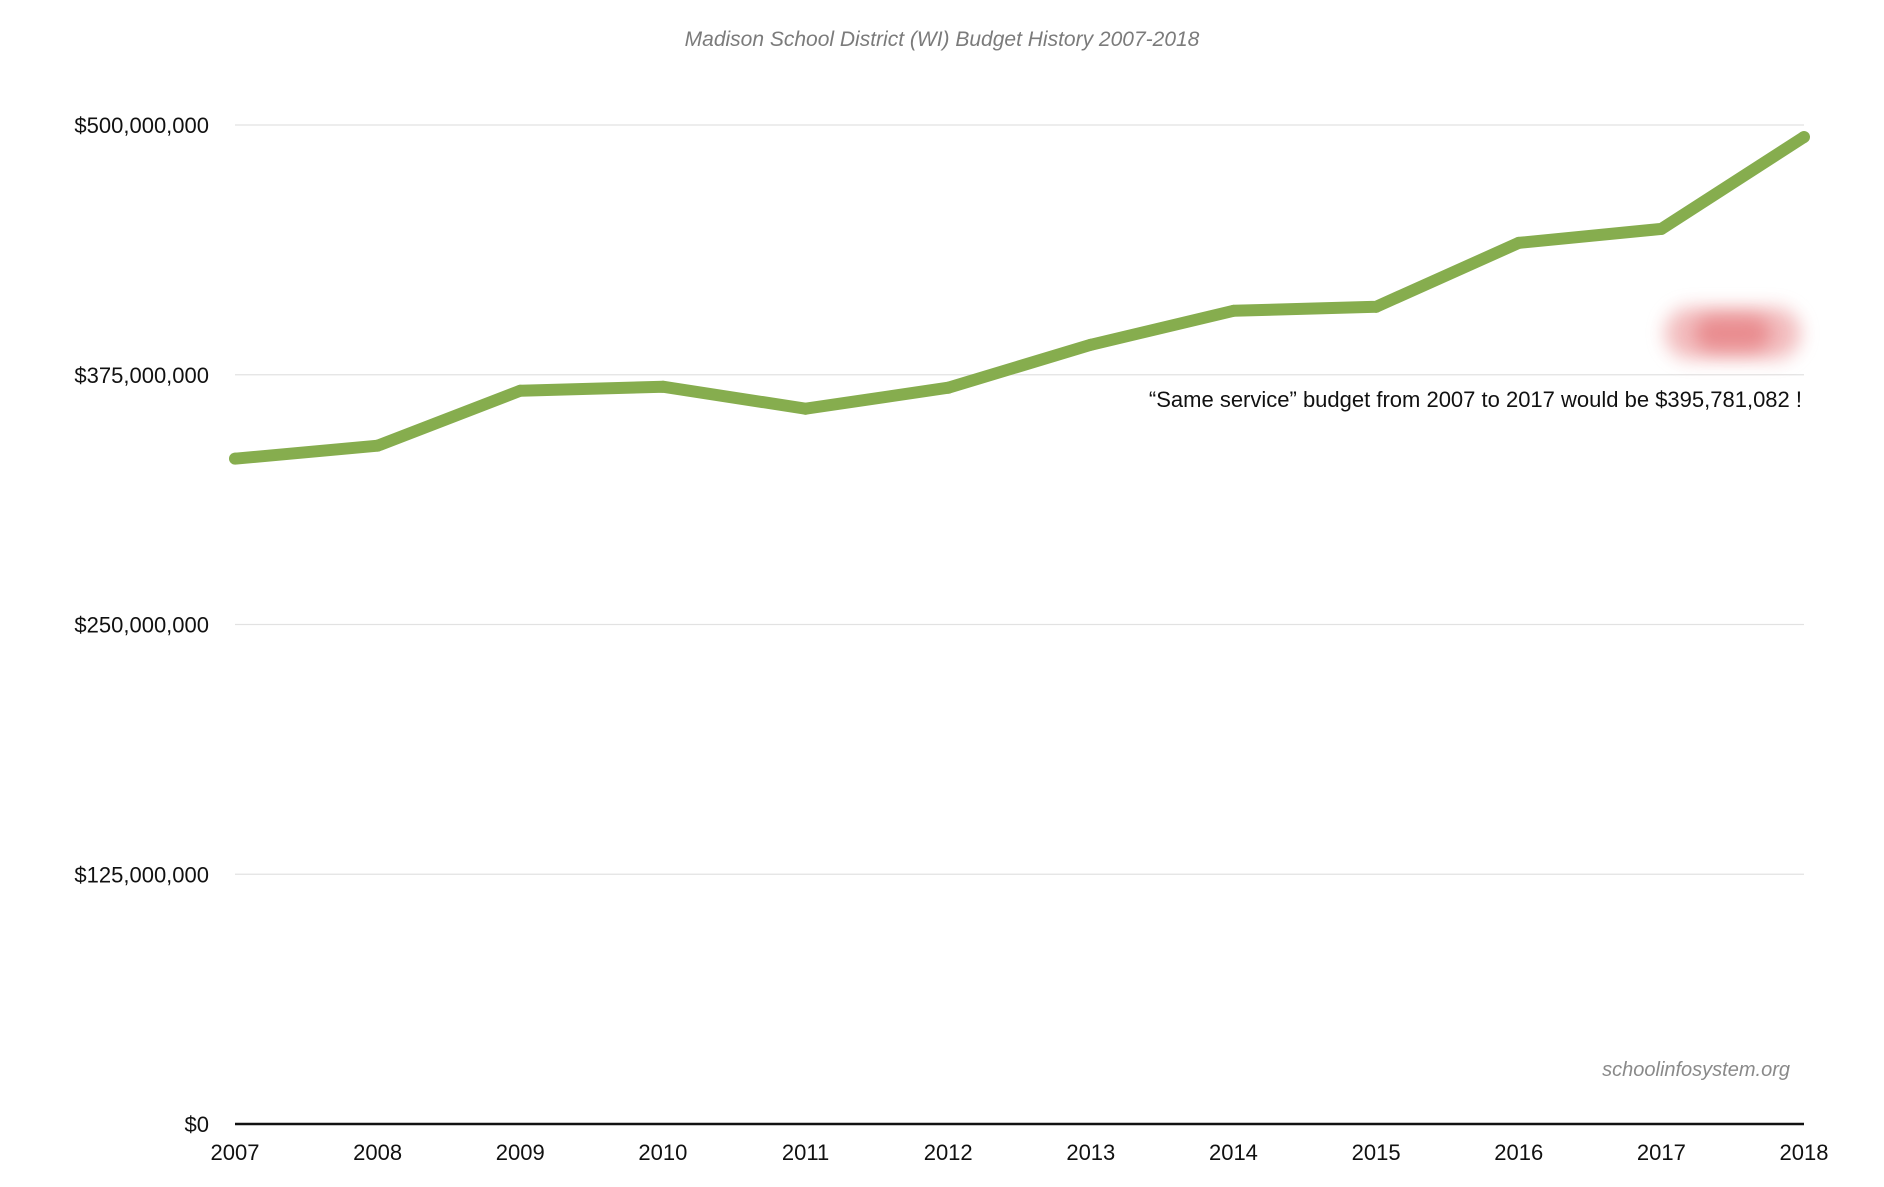 This screenshot has height=1187, width=1884. What do you see at coordinates (1376, 1152) in the screenshot?
I see `x-tick-label: 2015` at bounding box center [1376, 1152].